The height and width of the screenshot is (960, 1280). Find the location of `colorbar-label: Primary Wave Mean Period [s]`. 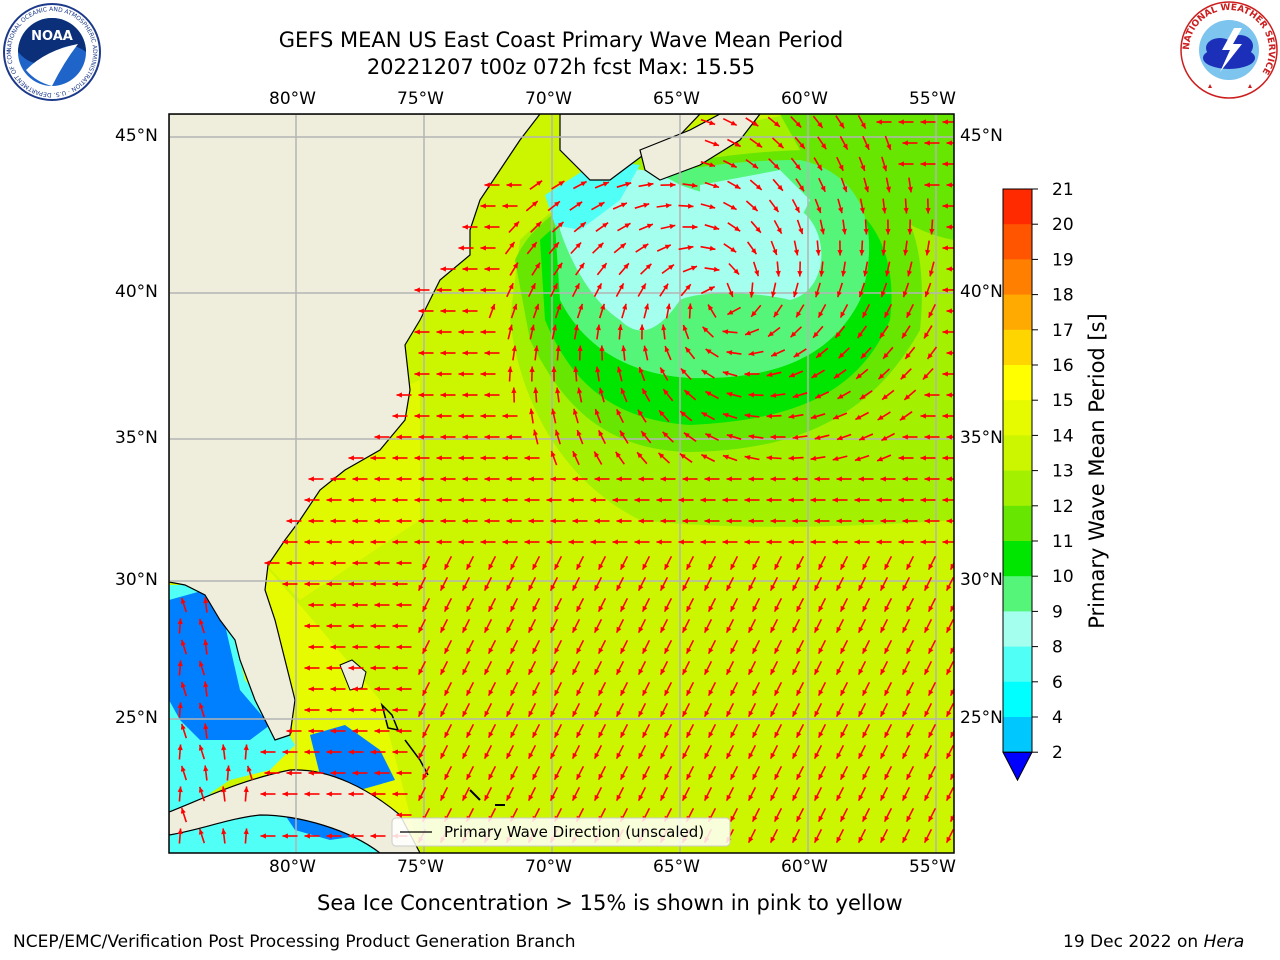

colorbar-label: Primary Wave Mean Period [s] is located at coordinates (1097, 471).